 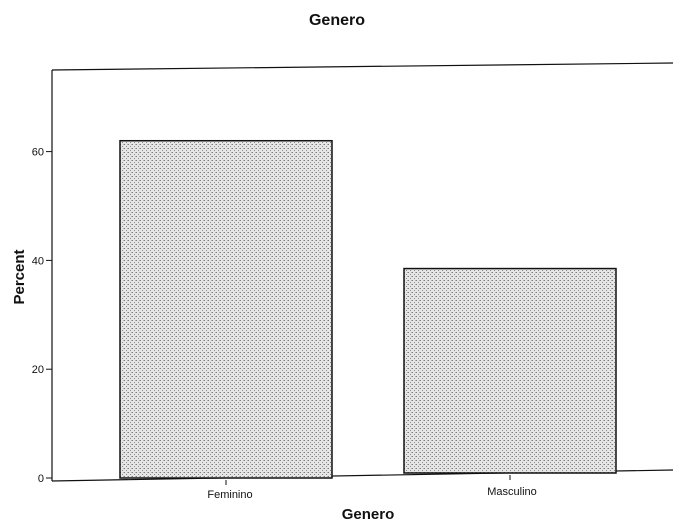 I want to click on x-tick-label: Masculino, so click(x=512, y=492).